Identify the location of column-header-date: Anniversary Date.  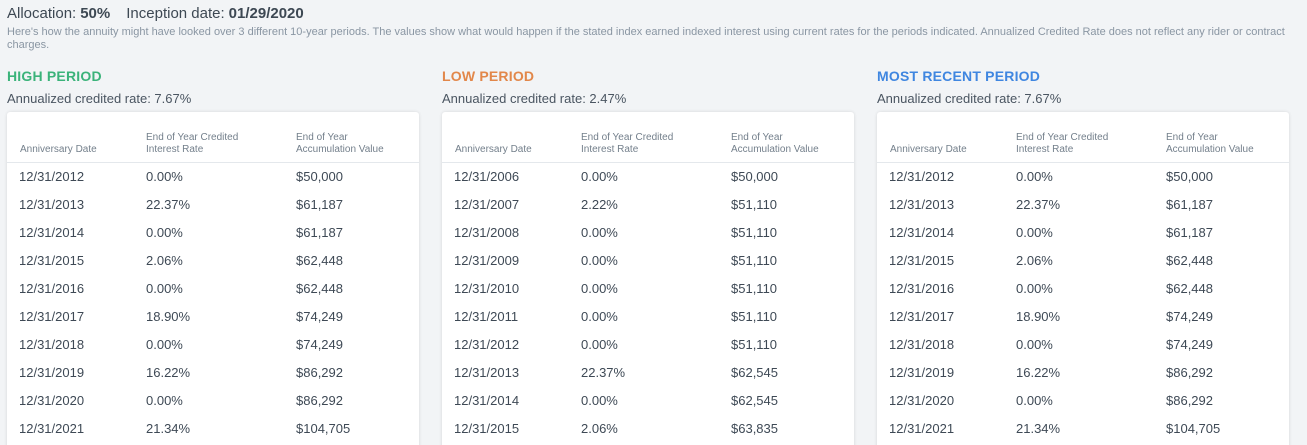
(493, 149).